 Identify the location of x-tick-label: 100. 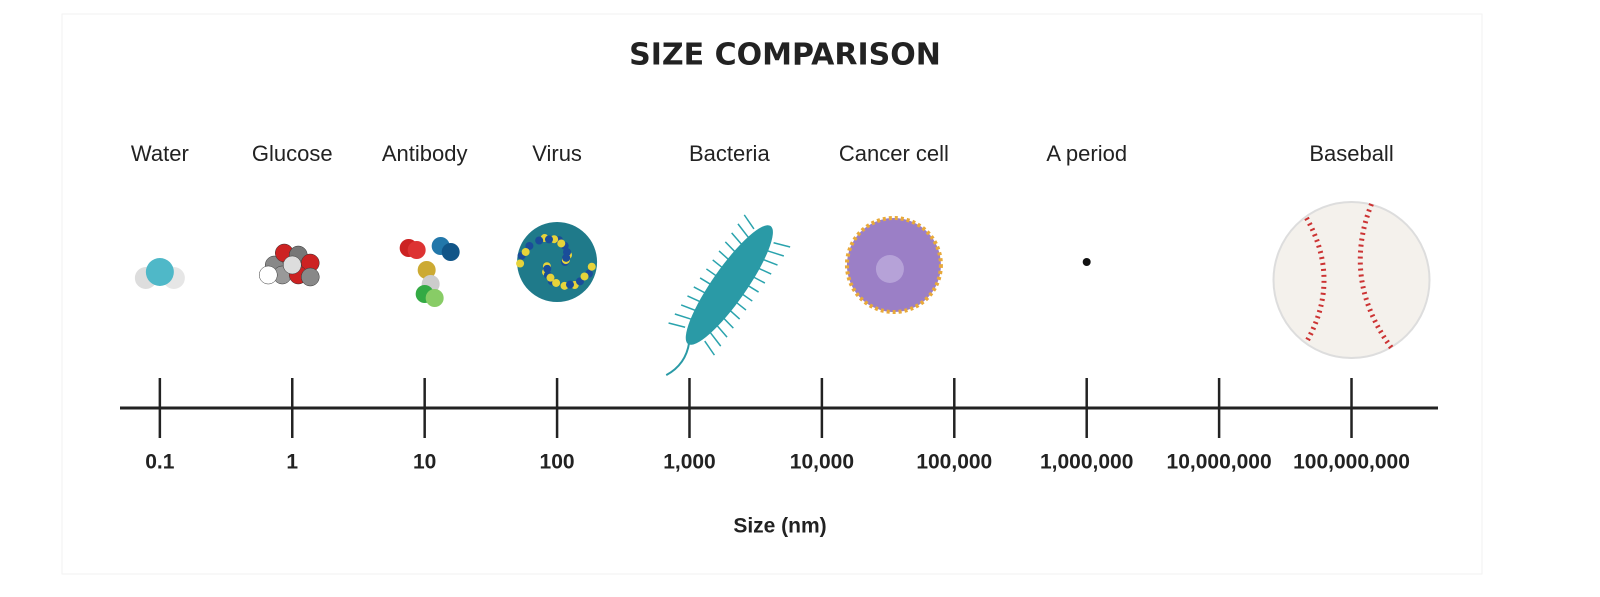
(557, 462).